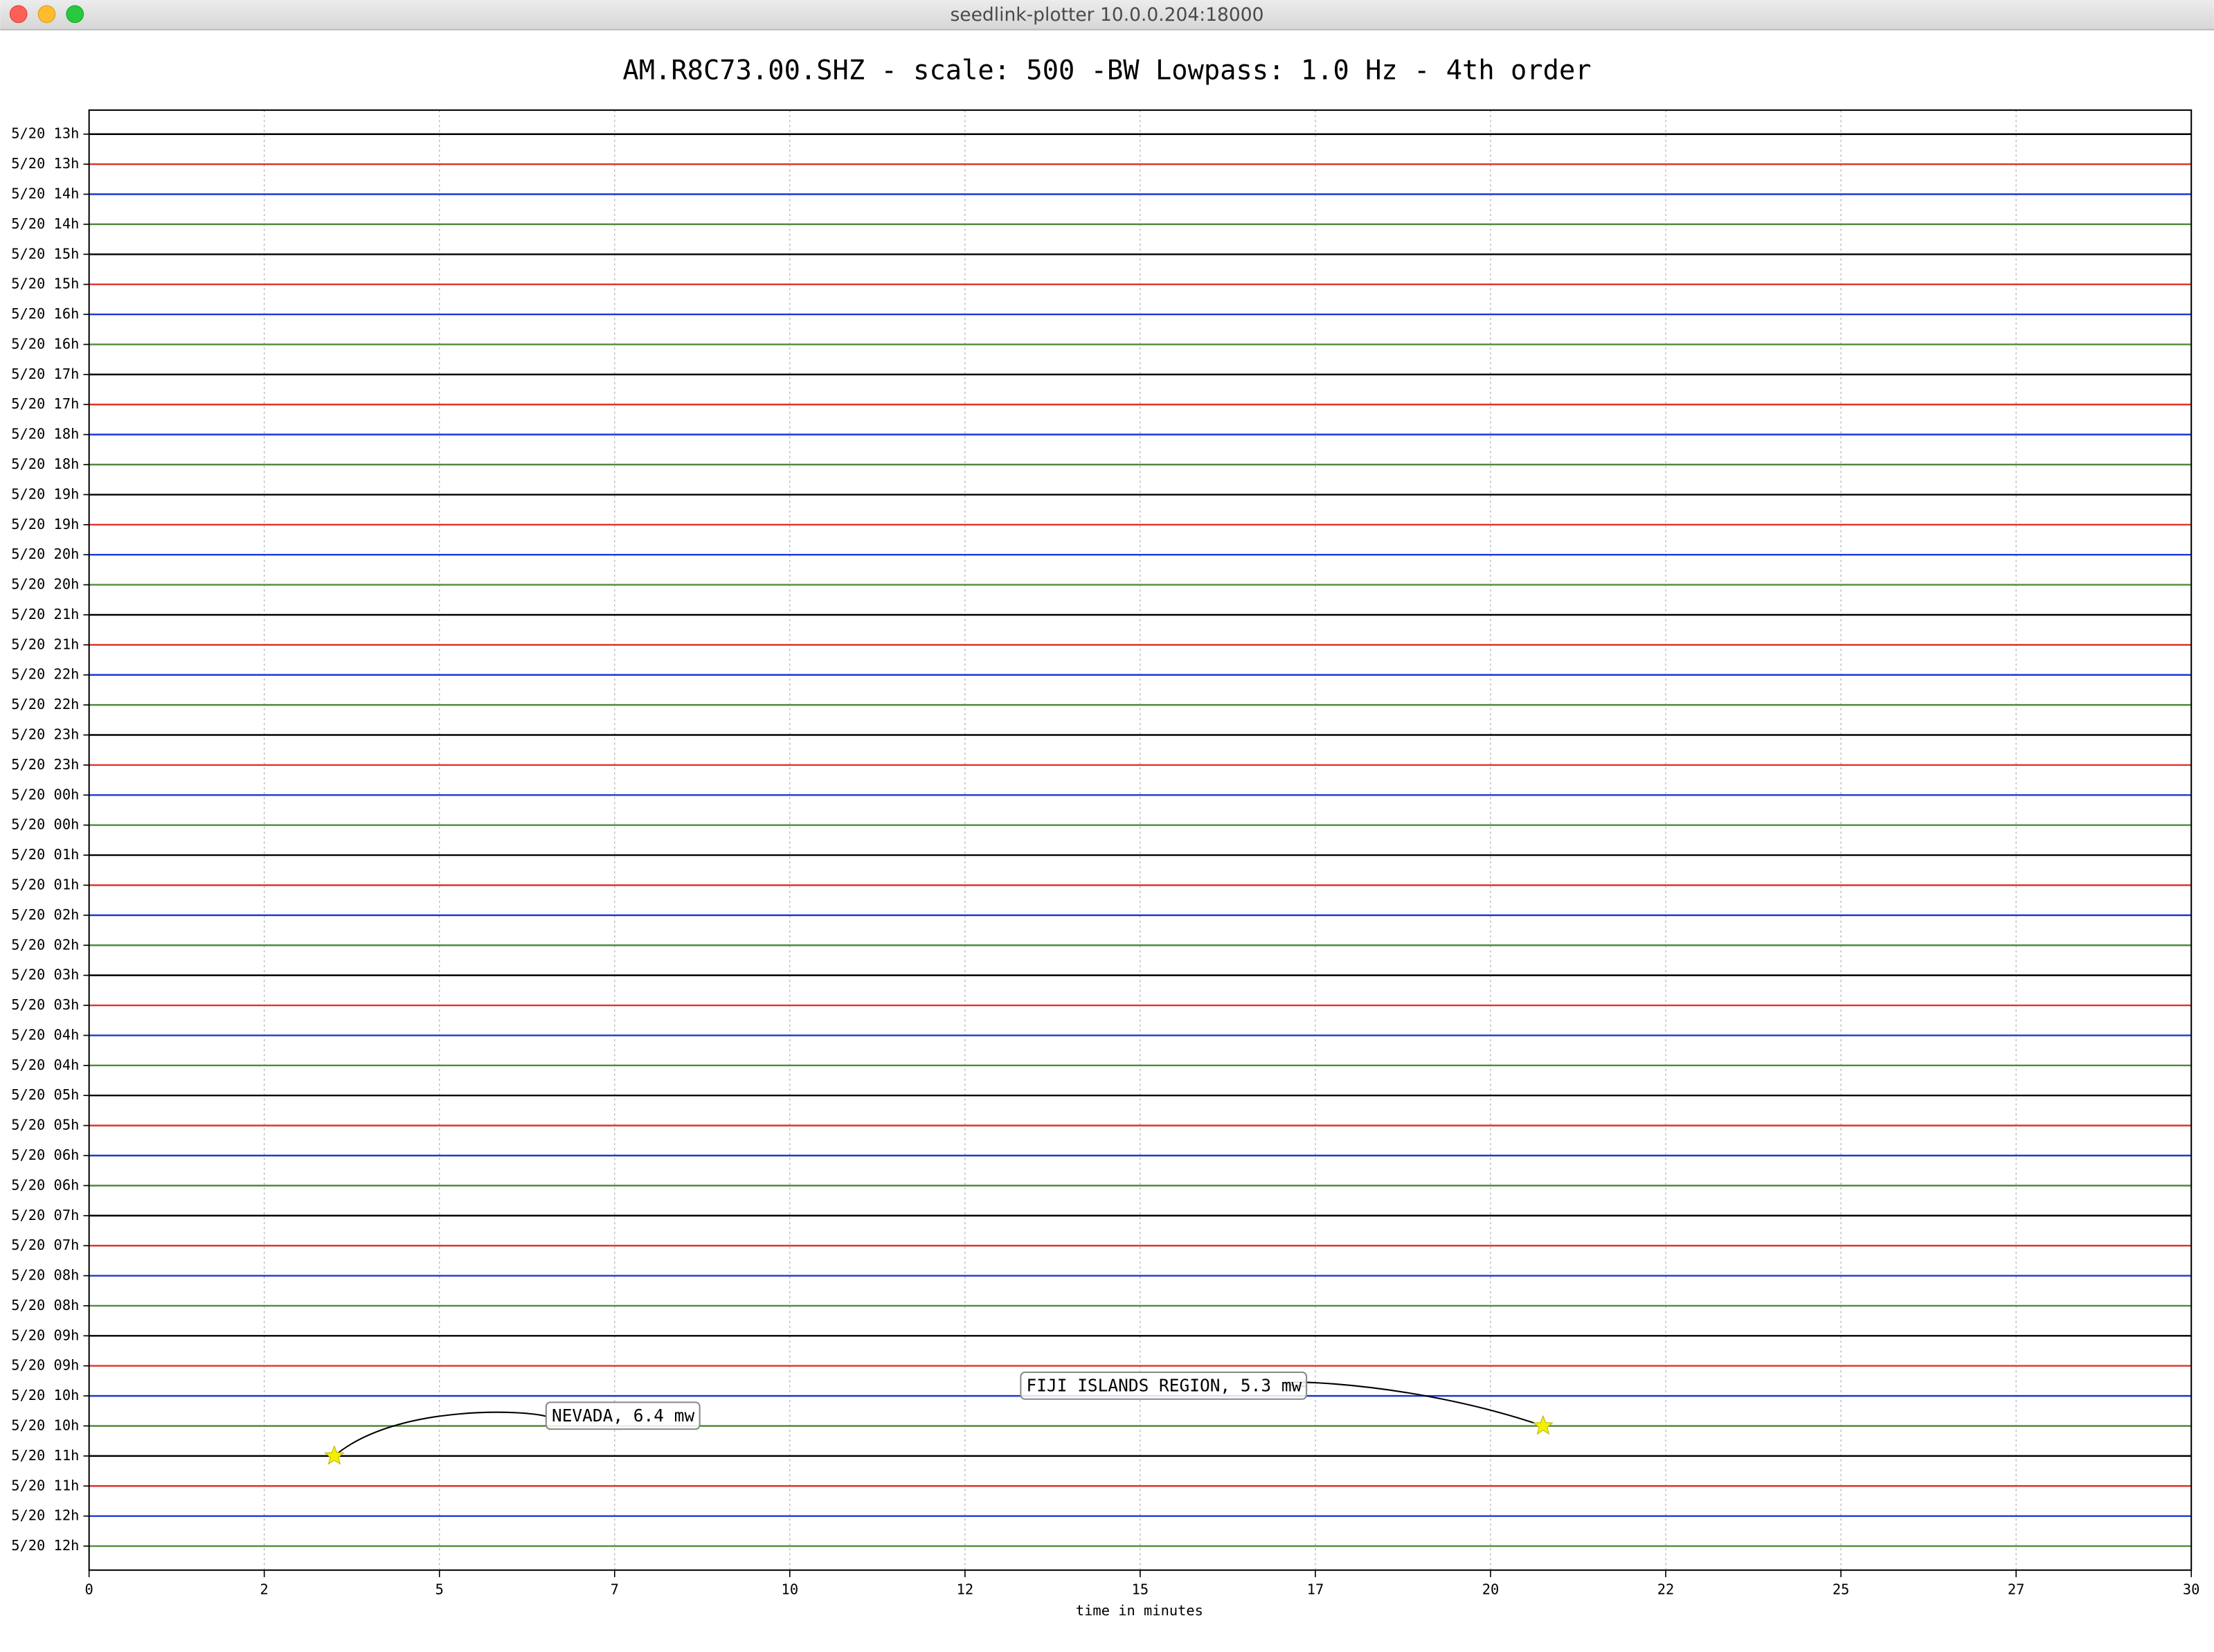 The width and height of the screenshot is (2214, 1652). I want to click on x-tick-label: 15, so click(1140, 1589).